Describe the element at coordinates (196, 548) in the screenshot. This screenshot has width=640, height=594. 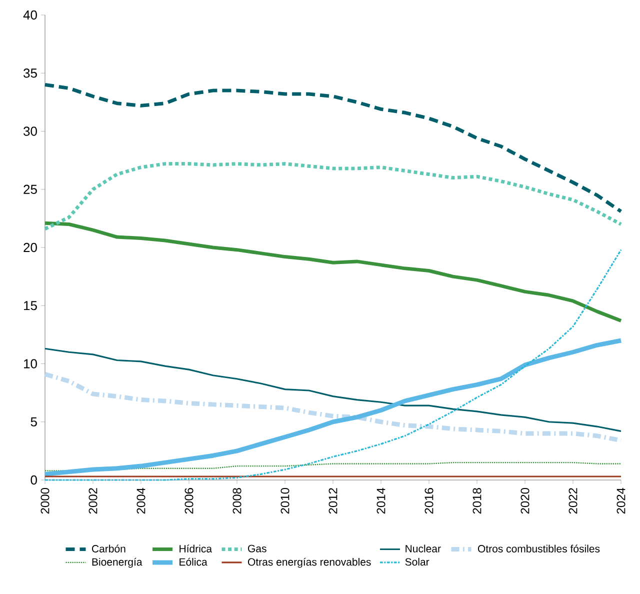
I see `legend-label: Hídrica` at that location.